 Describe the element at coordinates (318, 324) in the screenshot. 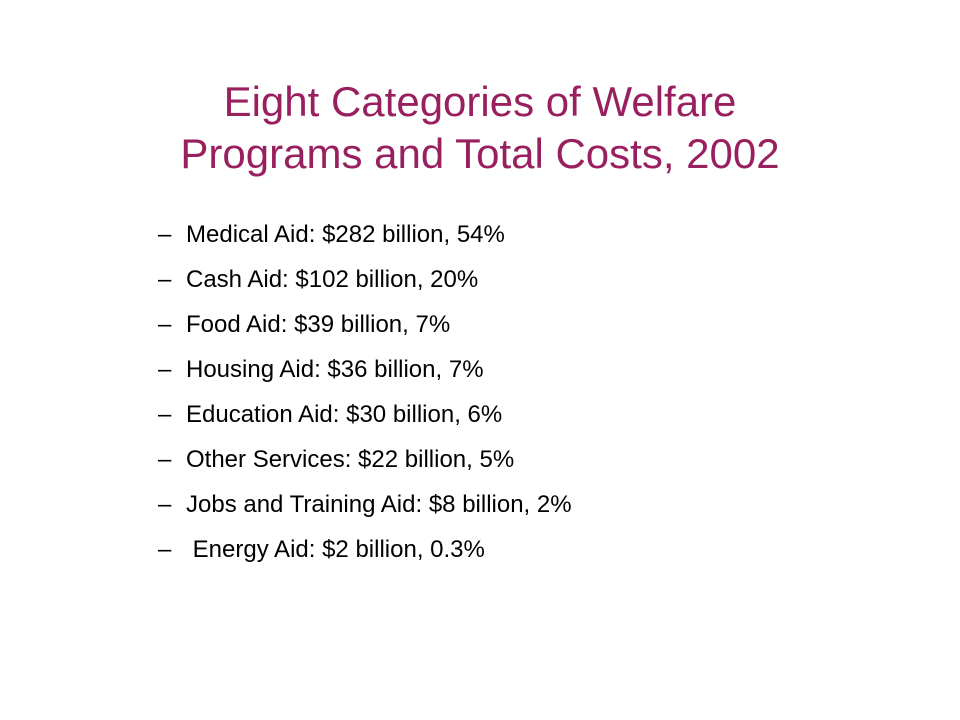

I see `bullet-text: Food Aid: $39 billion, 7%` at that location.